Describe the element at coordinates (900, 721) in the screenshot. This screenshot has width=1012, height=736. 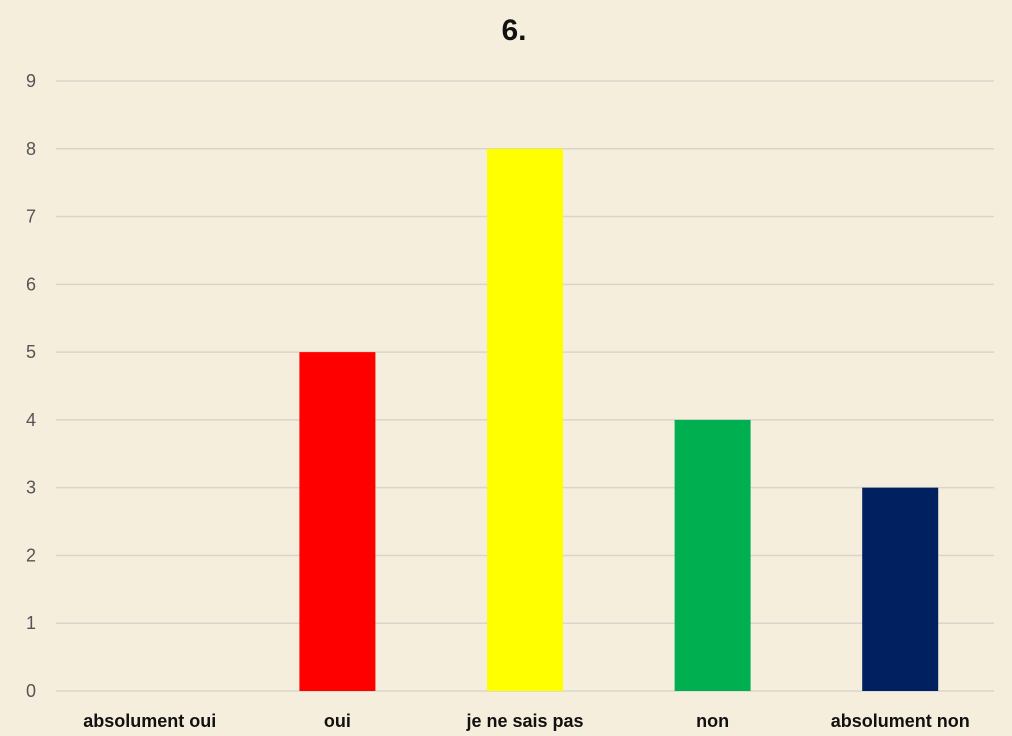
I see `x-tick-label: absolument non` at that location.